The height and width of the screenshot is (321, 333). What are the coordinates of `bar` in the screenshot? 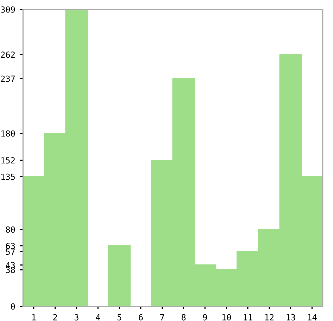 It's located at (119, 276).